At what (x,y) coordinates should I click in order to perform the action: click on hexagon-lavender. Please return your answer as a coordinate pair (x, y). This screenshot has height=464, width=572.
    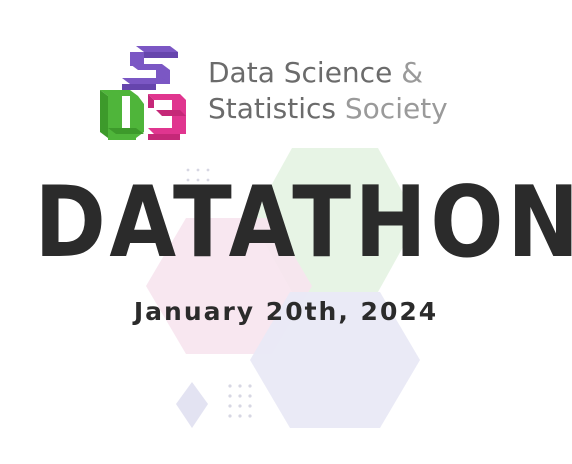
    Looking at the image, I should click on (335, 360).